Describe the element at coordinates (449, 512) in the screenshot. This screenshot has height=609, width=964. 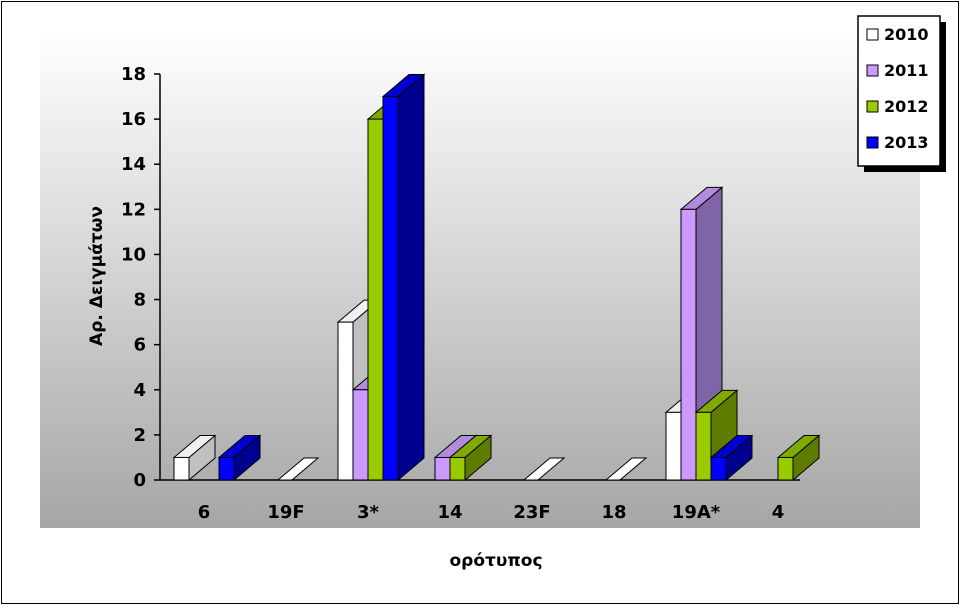
I see `x-tick-label: 14` at that location.